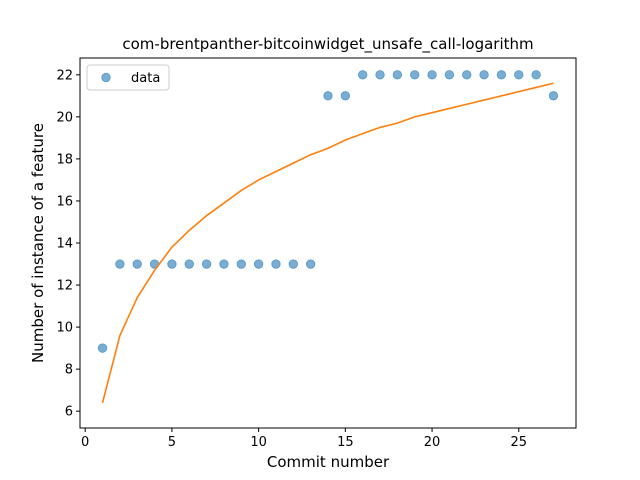 The image size is (640, 480). What do you see at coordinates (64, 244) in the screenshot?
I see `y-tick-label-4: 14` at bounding box center [64, 244].